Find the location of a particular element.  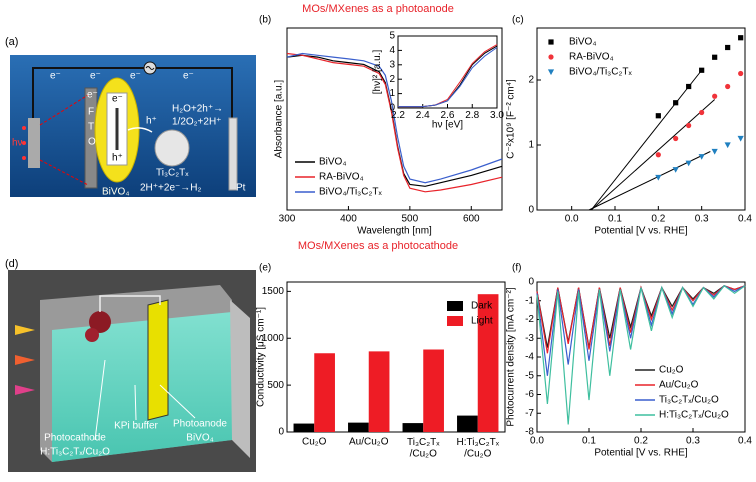

wire is located at coordinates (130, 303).